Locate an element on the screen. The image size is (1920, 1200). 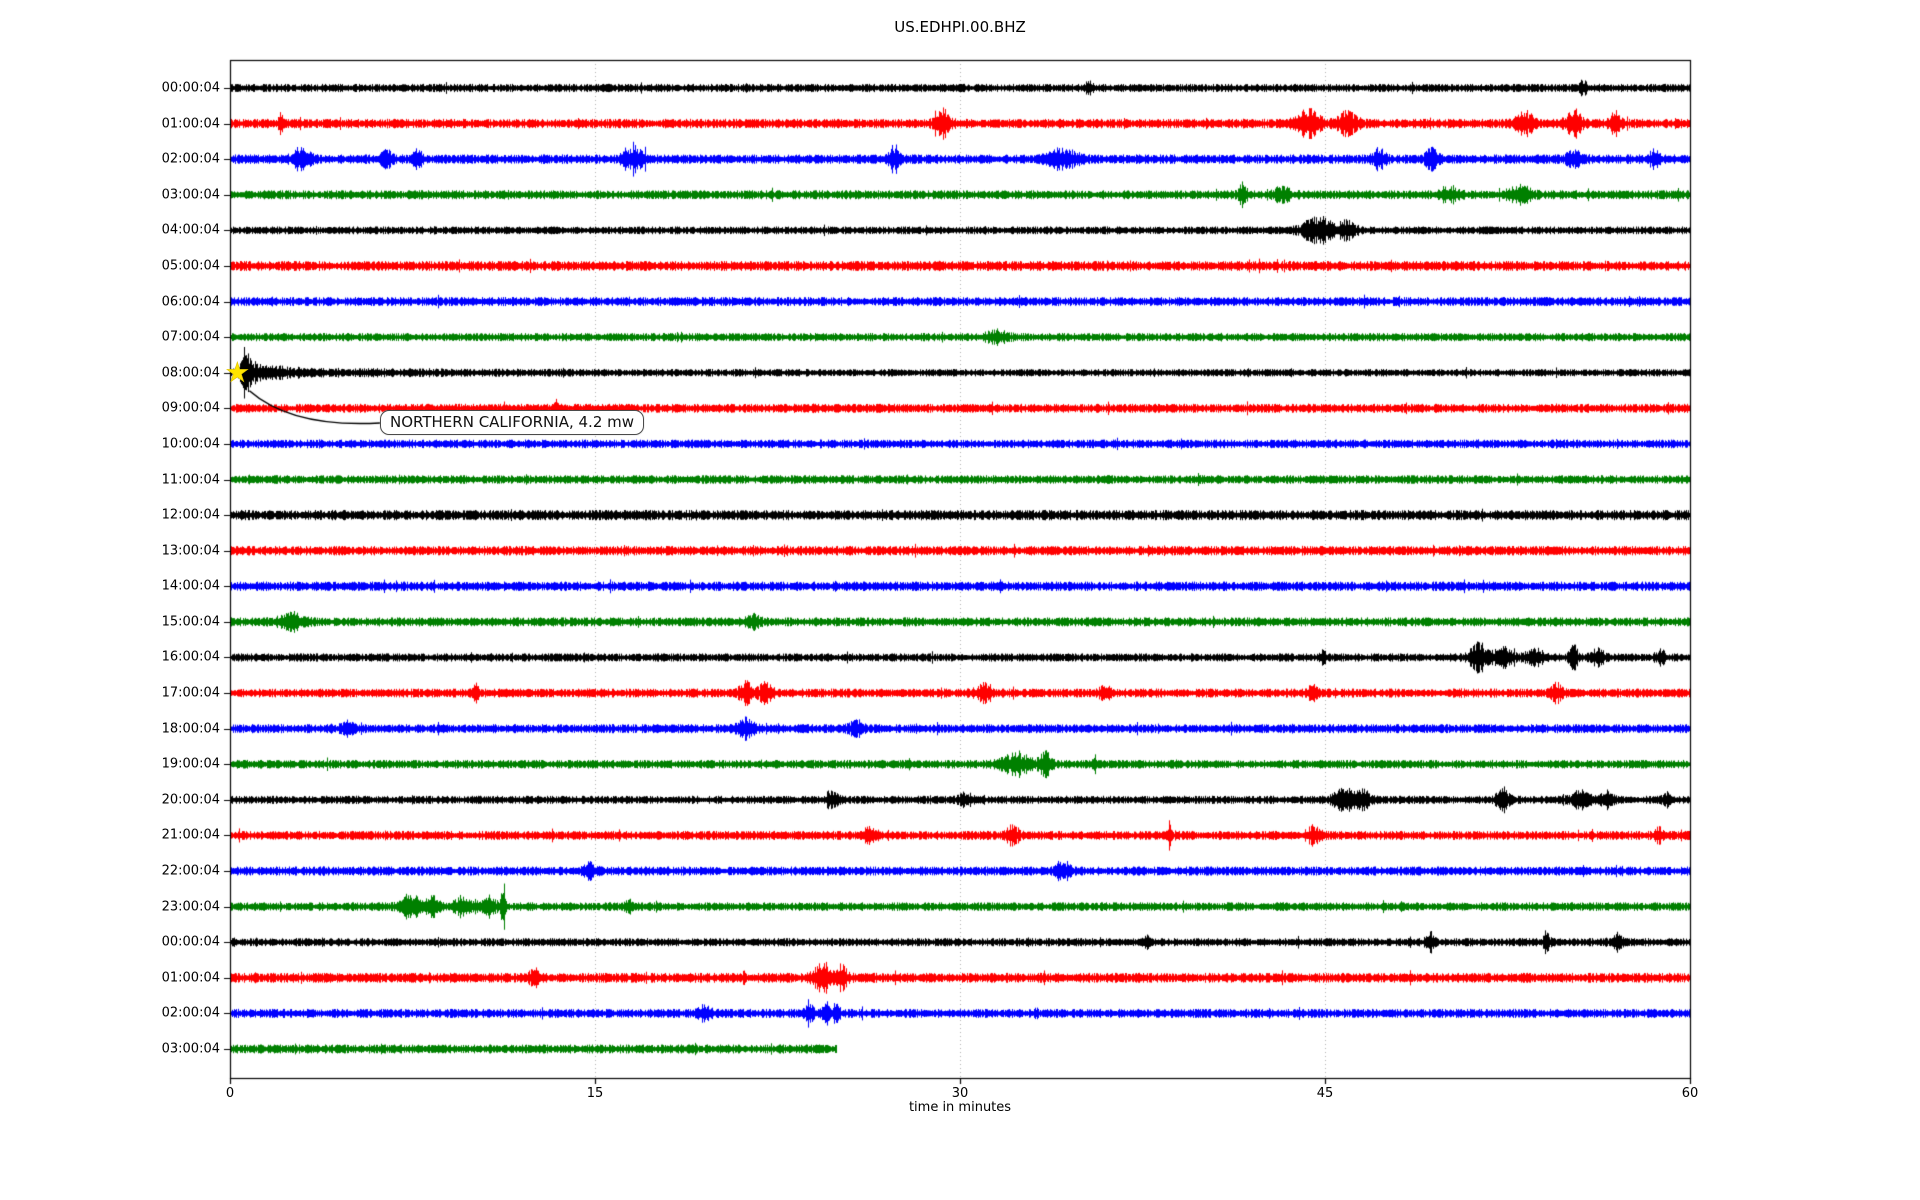
x-tick-label: 30 is located at coordinates (960, 1093).